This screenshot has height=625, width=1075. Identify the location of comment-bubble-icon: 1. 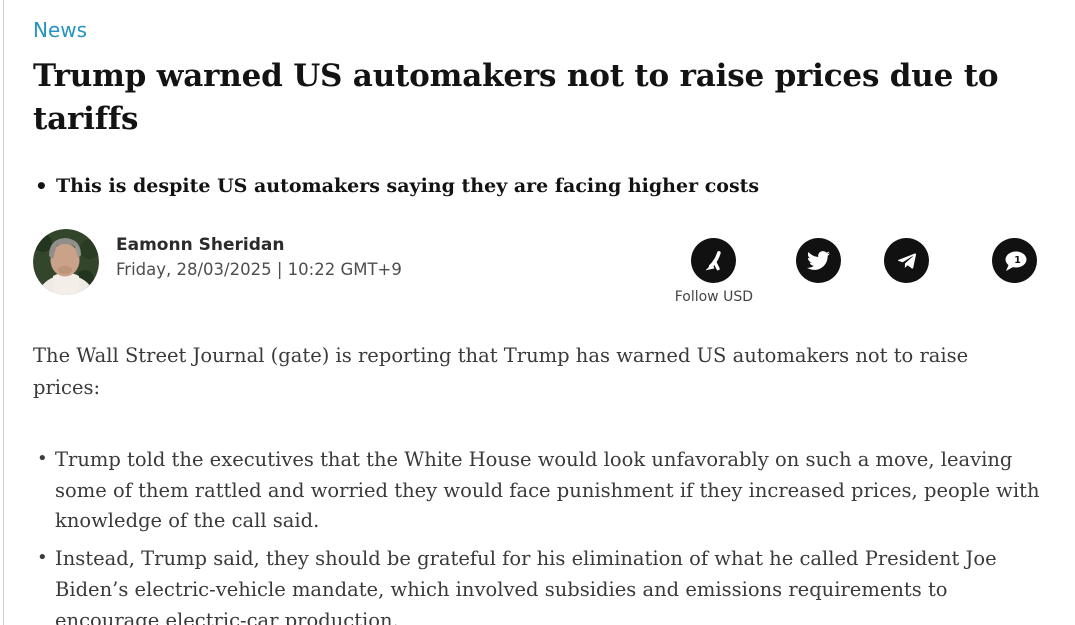
(1014, 261).